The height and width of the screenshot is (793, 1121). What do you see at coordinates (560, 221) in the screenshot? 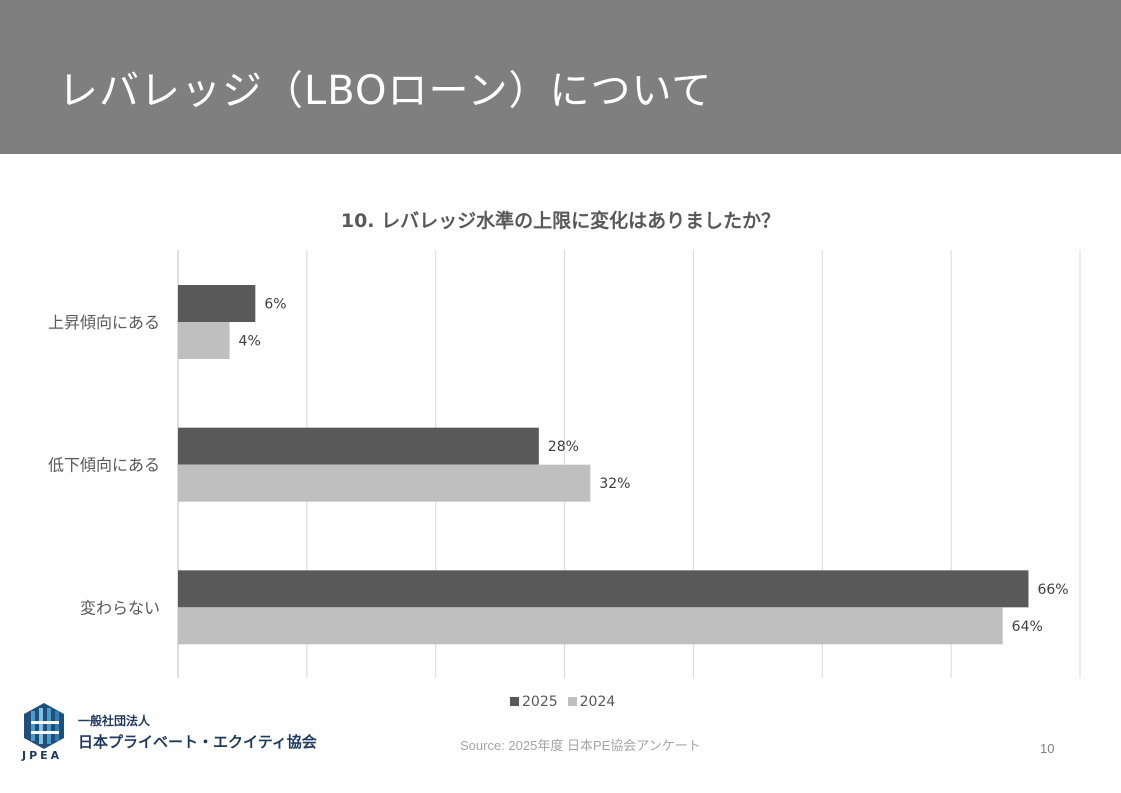
I see `chart-title: 10. レバレッジ水準の上限に変化はありましたか？` at bounding box center [560, 221].